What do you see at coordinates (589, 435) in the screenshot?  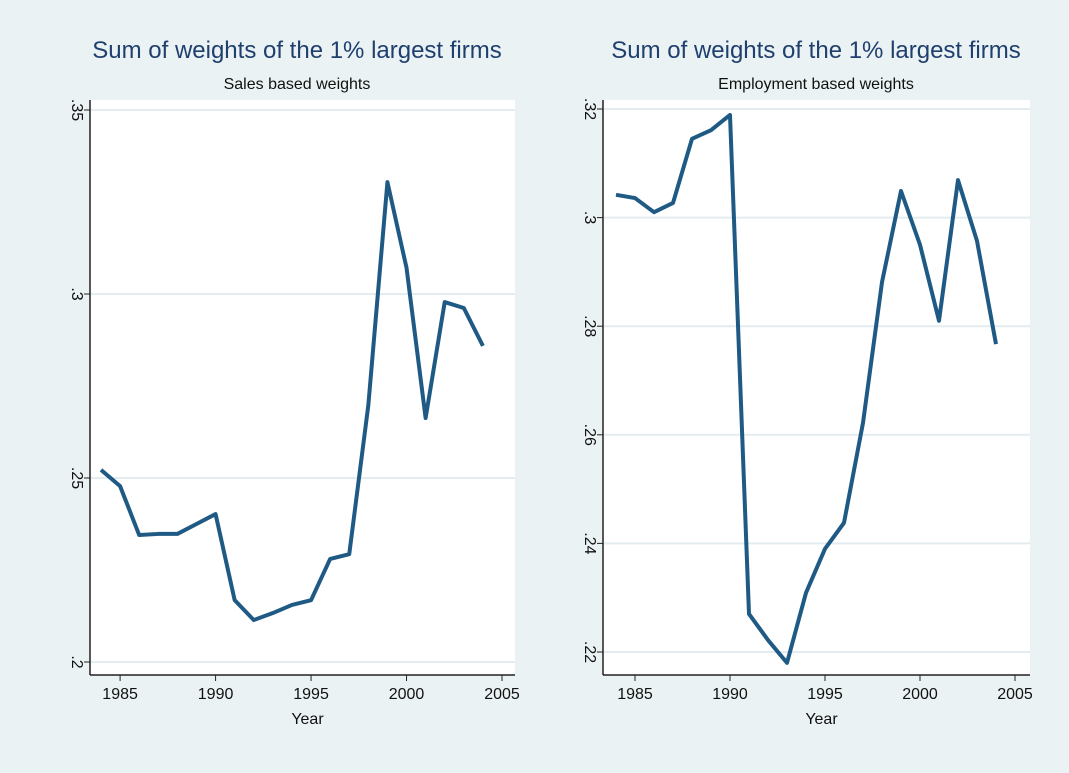 I see `y-tick-label: .26` at bounding box center [589, 435].